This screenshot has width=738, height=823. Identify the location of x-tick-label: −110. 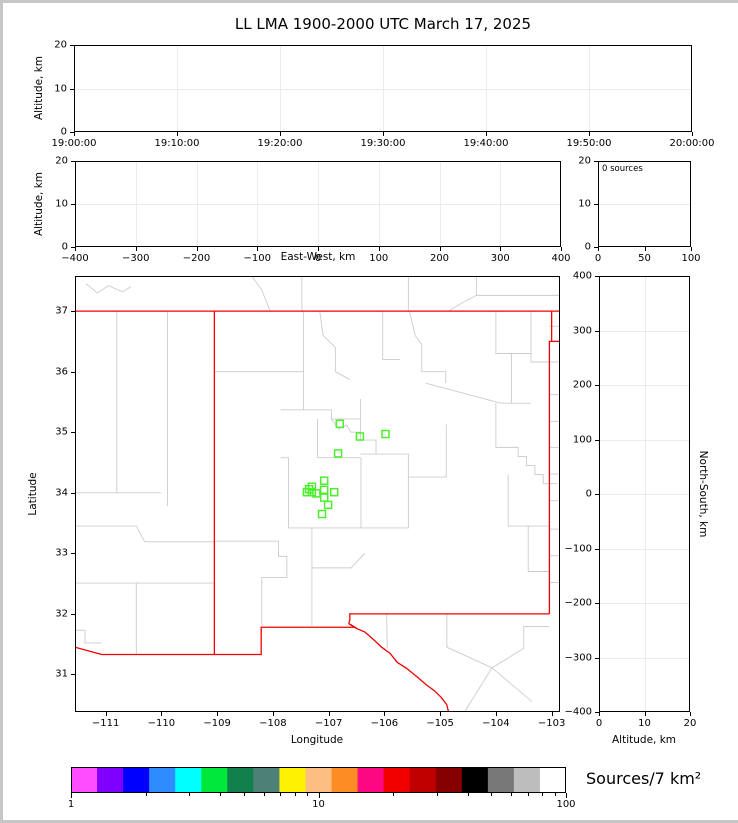
(161, 723).